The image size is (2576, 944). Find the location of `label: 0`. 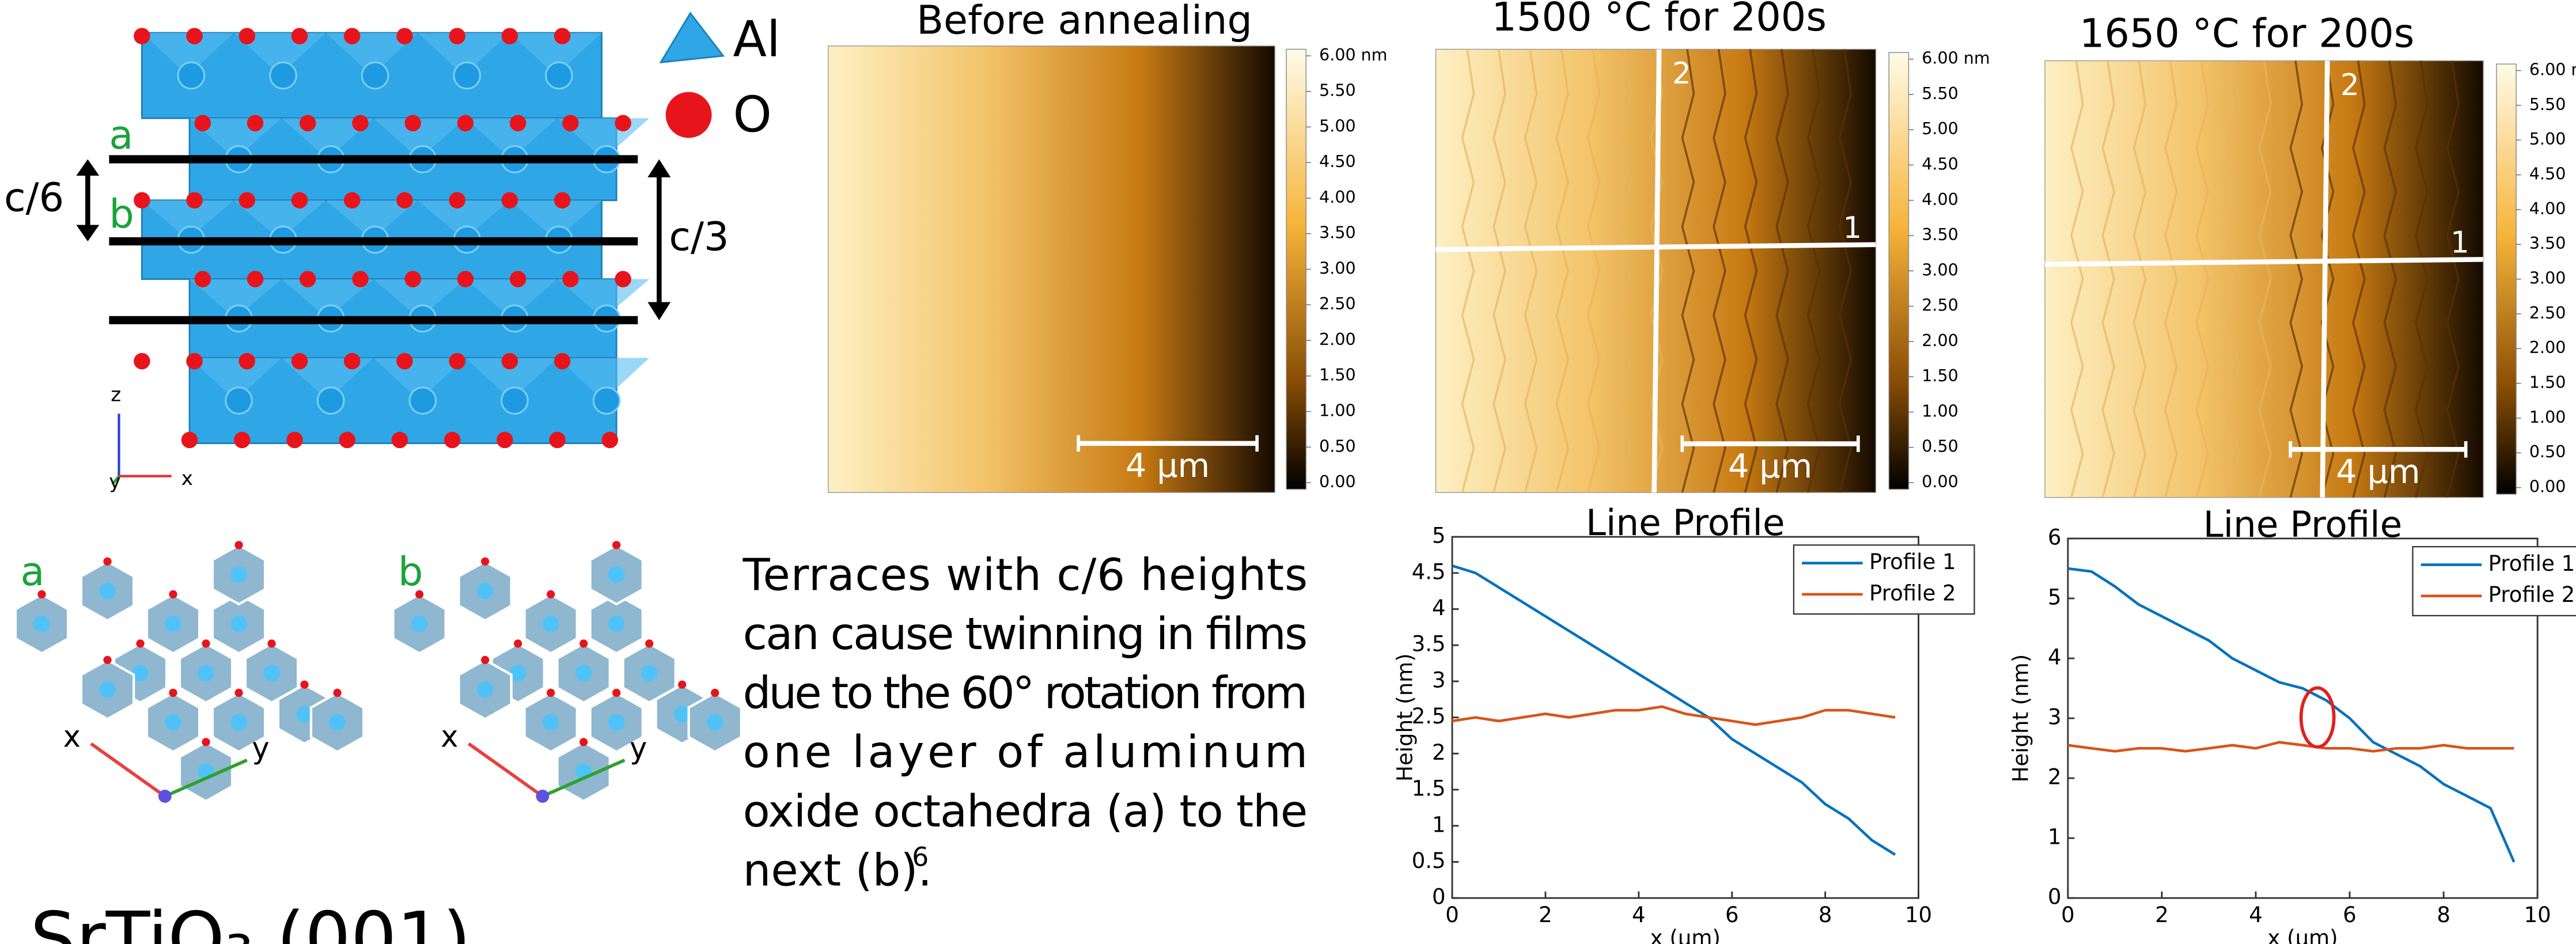

label: 0 is located at coordinates (1439, 897).